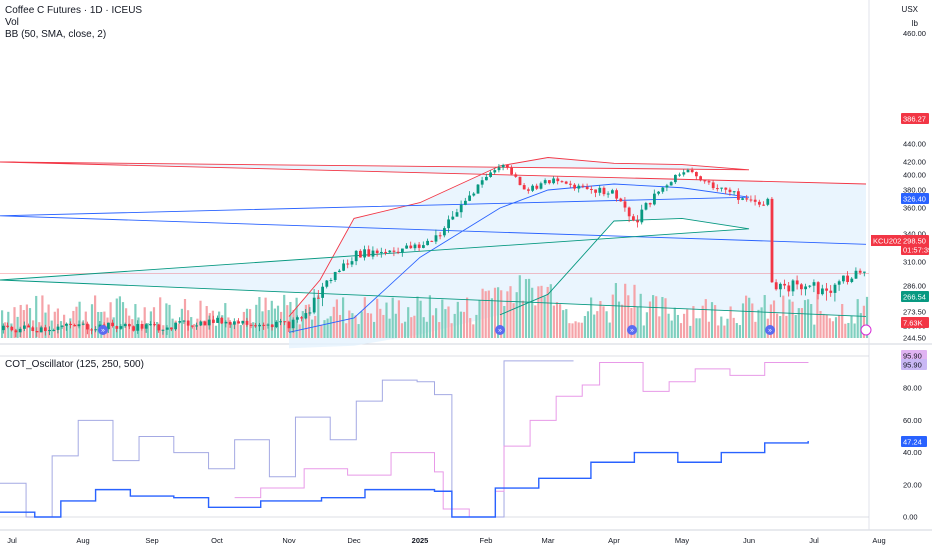  I want to click on time-axis-label: Apr, so click(614, 540).